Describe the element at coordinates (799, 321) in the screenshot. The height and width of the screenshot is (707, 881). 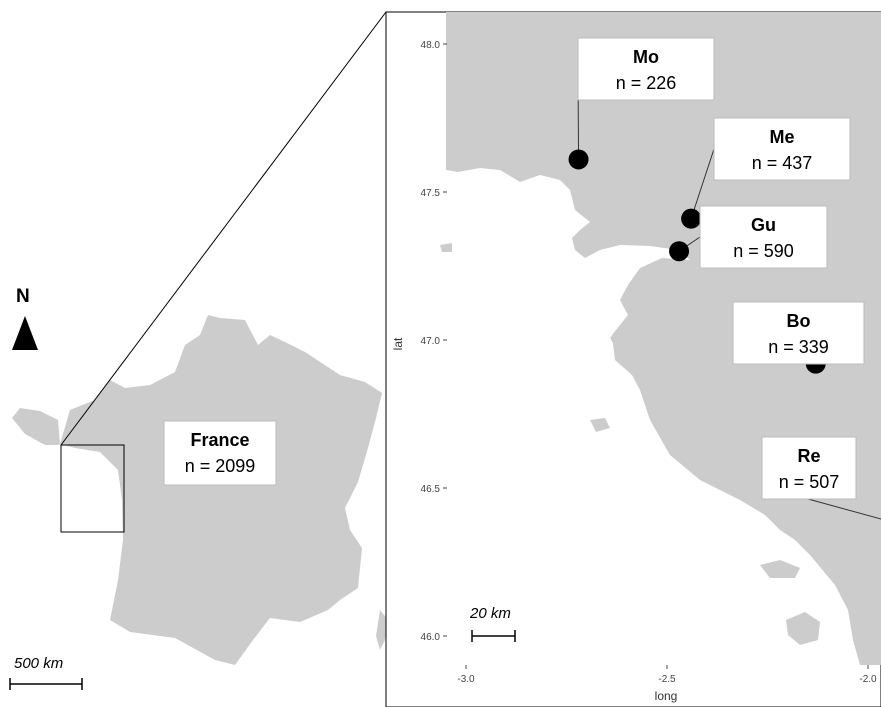
I see `site-code: Bo` at that location.